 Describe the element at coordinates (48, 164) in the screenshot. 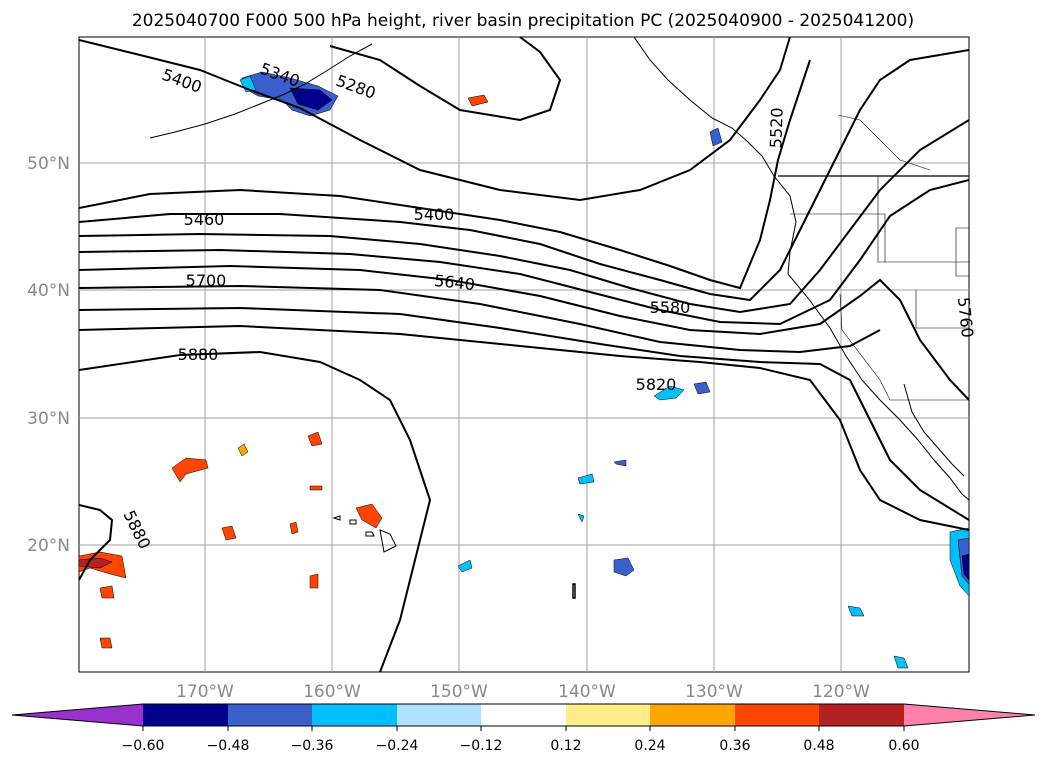

I see `lat-label: 50°N` at that location.